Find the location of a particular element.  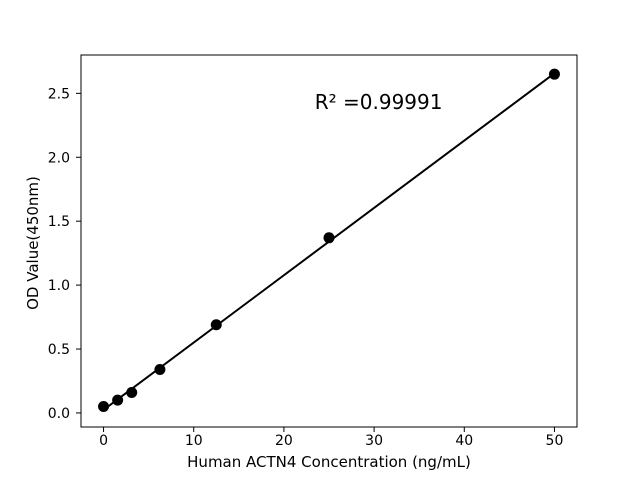

x-tick-label: 0 is located at coordinates (103, 441).